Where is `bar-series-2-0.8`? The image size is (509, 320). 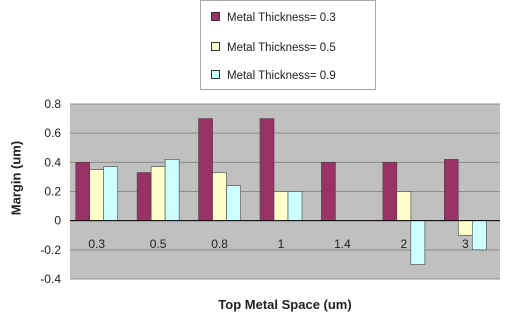 bar-series-2-0.8 is located at coordinates (233, 203).